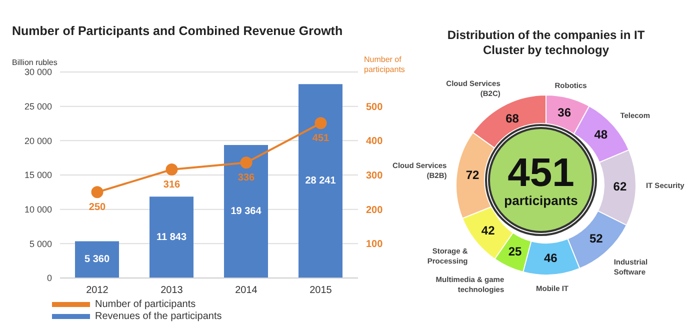 Image resolution: width=690 pixels, height=322 pixels. I want to click on y-tick-label: 30 000, so click(38, 72).